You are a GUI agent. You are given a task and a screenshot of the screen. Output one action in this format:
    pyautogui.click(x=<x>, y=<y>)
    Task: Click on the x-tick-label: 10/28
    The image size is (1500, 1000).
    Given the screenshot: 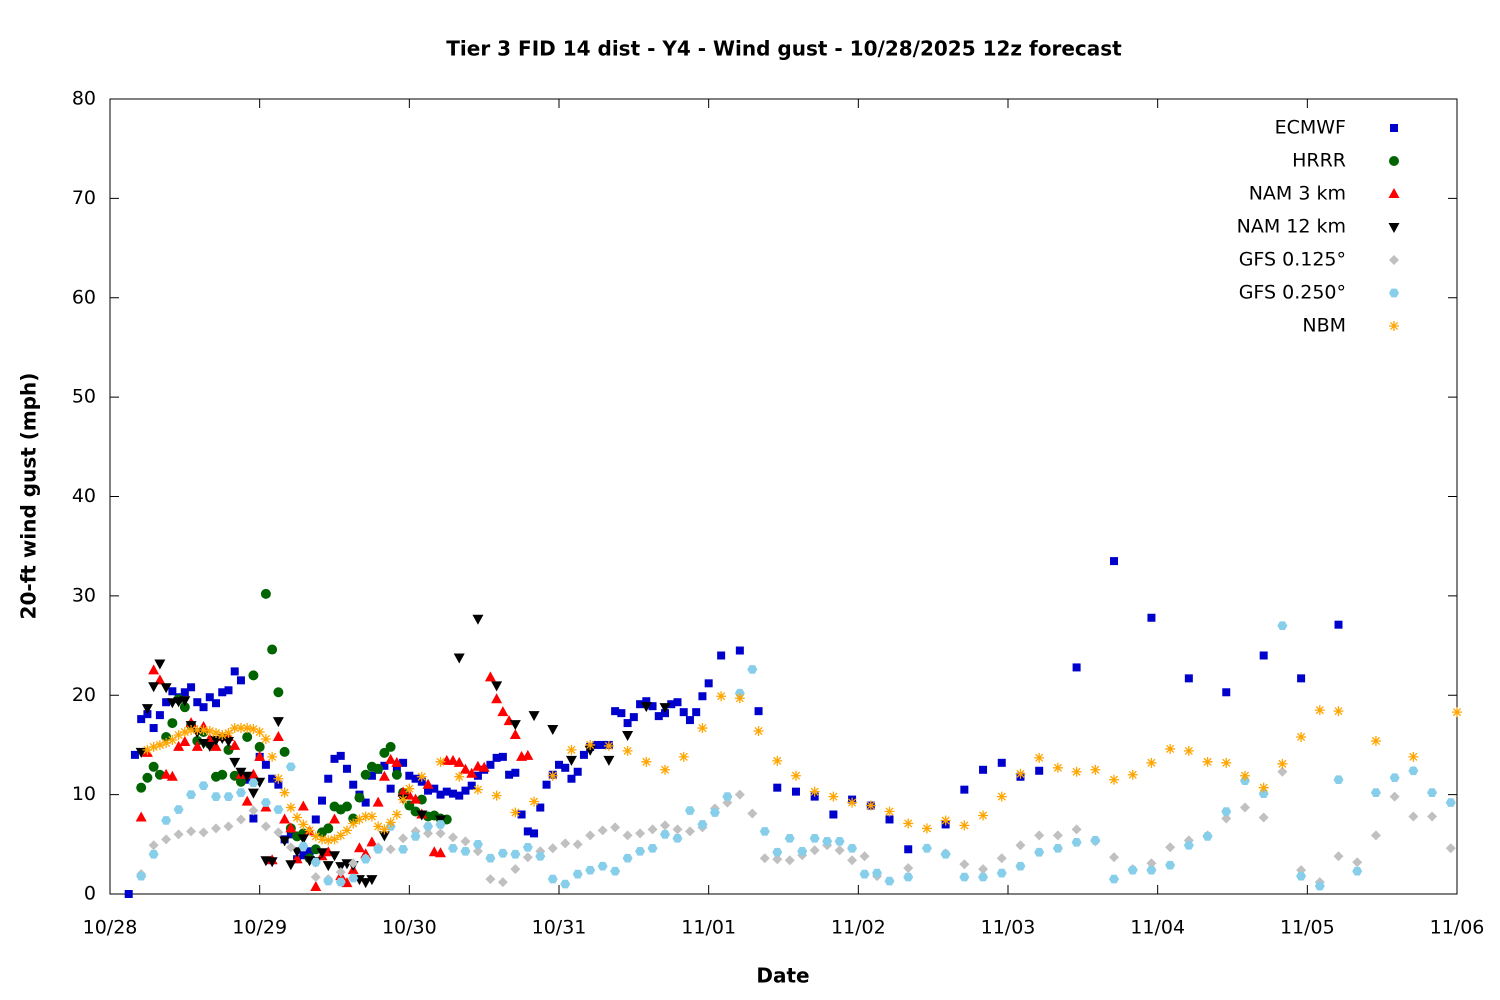 What is the action you would take?
    pyautogui.click(x=110, y=928)
    